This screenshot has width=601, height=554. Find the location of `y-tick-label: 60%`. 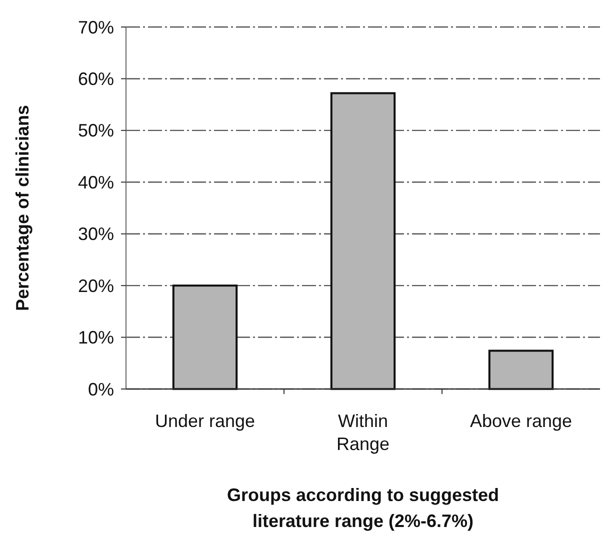

y-tick-label: 60% is located at coordinates (96, 79).